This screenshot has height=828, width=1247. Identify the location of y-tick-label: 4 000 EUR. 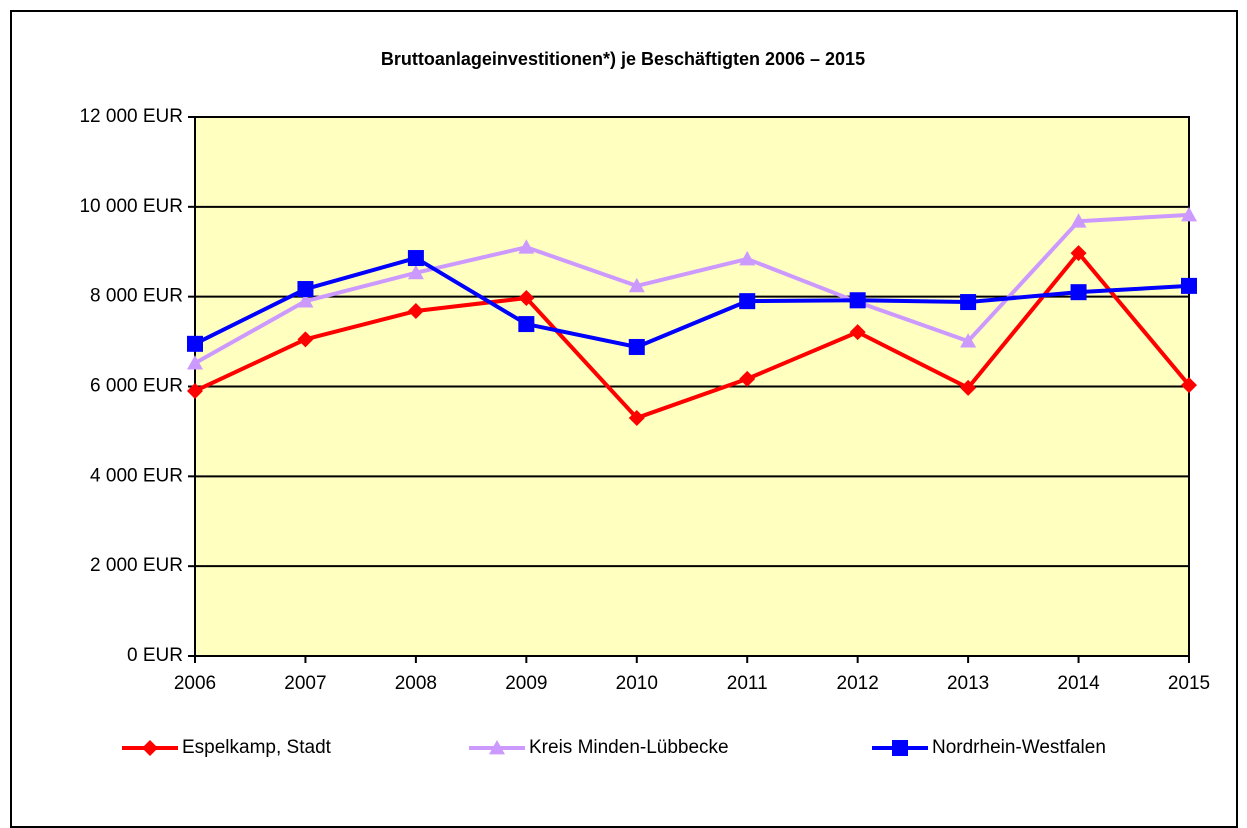
(136, 475).